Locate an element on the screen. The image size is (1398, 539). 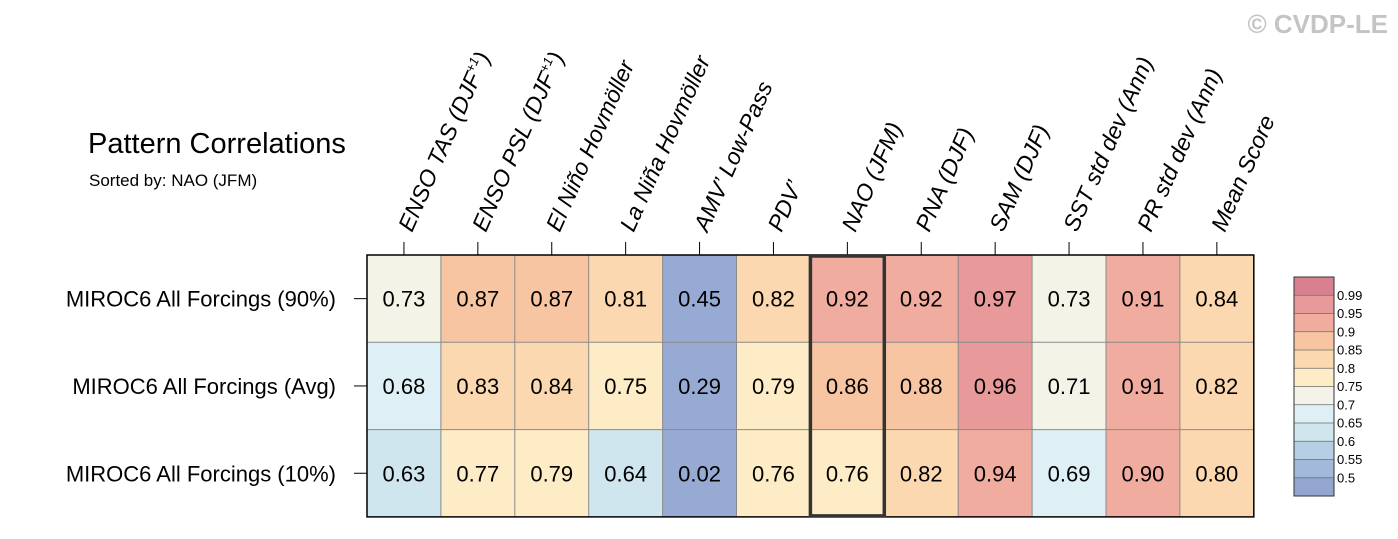
column-label: AMV’ Low-Pass is located at coordinates (733, 157).